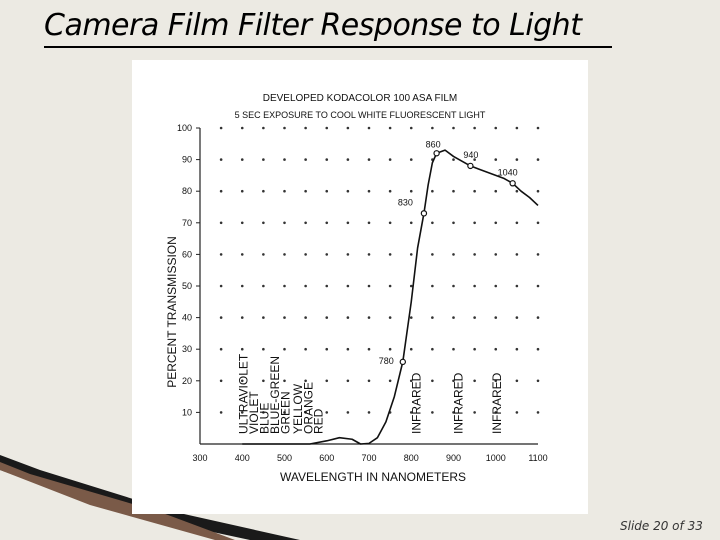 This screenshot has width=720, height=540. What do you see at coordinates (508, 172) in the screenshot?
I see `data-point-label: 1040` at bounding box center [508, 172].